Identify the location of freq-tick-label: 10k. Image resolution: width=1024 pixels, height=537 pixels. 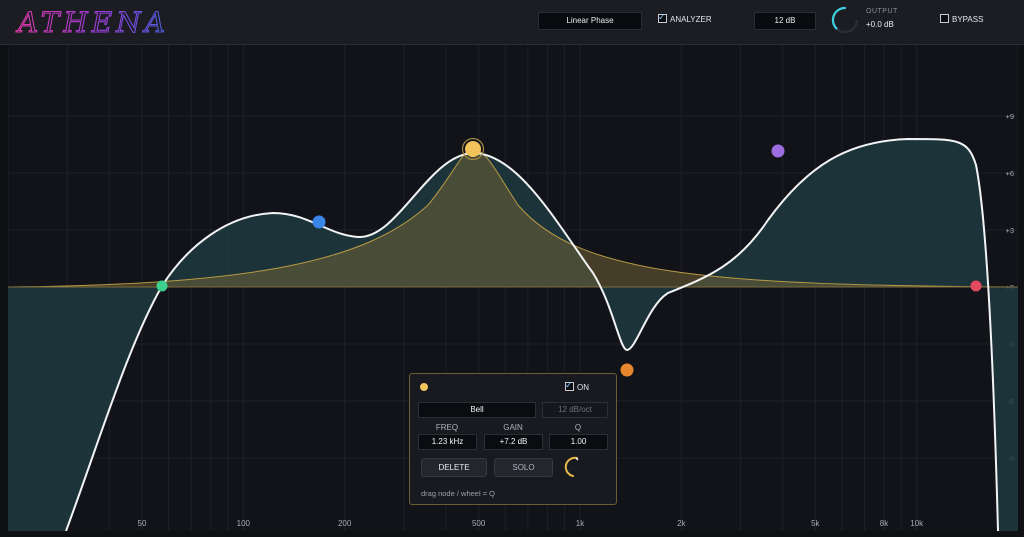
(917, 523).